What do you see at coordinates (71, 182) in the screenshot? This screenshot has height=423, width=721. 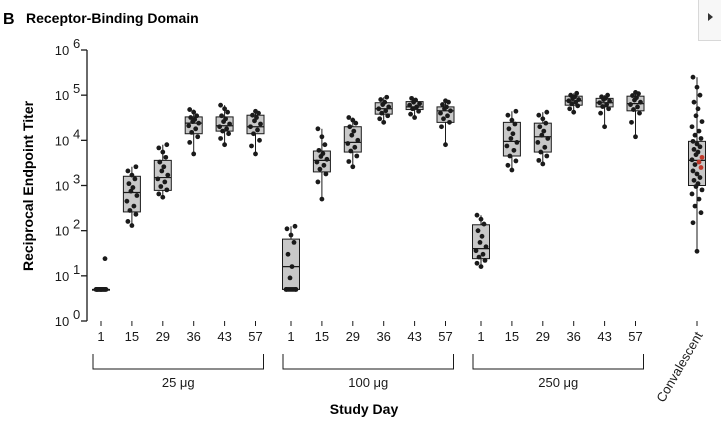 I see `y-axis: 10 0 10 1 10 2 10 3 10 4 10 5 10 6` at bounding box center [71, 182].